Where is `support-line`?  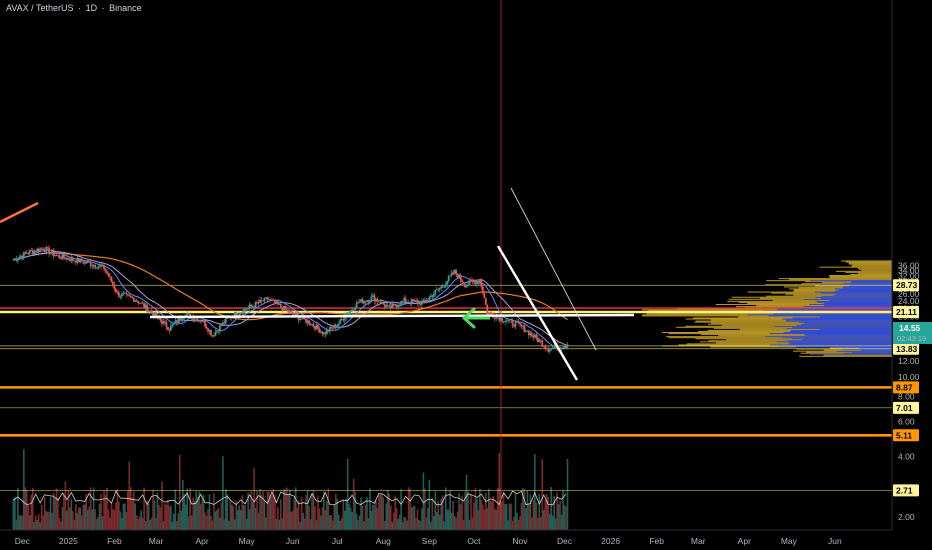
support-line is located at coordinates (392, 316).